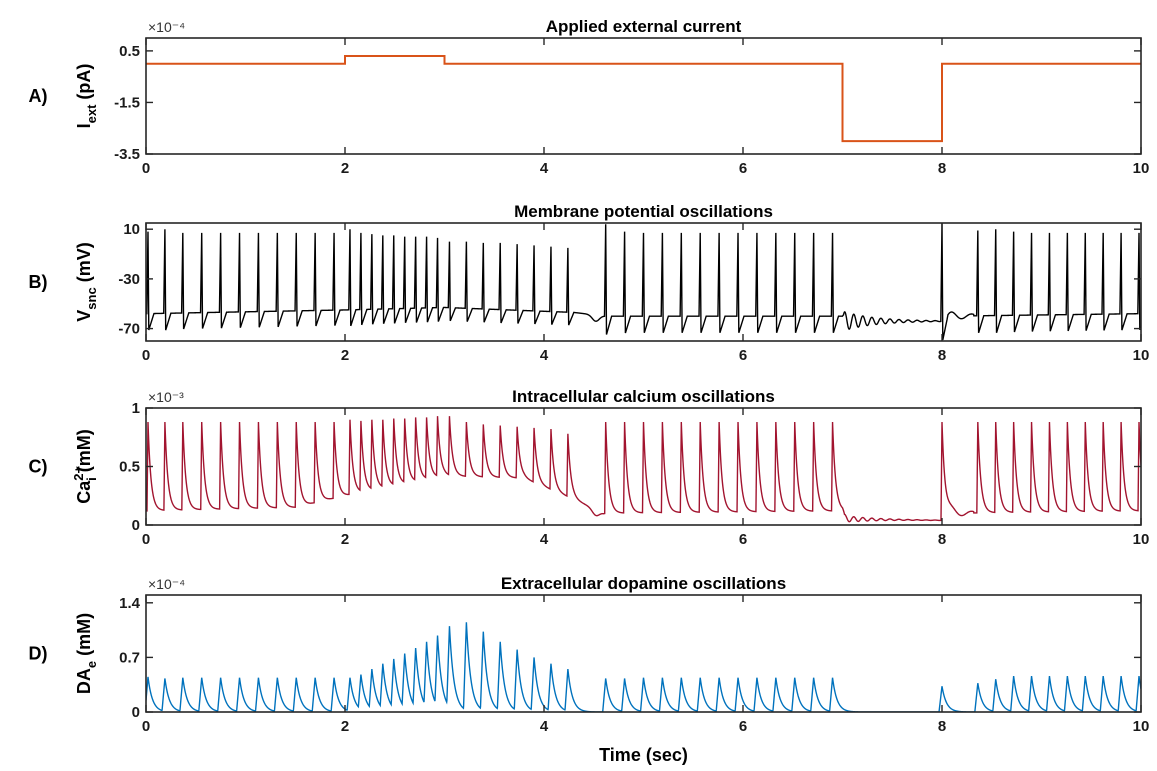 This screenshot has height=771, width=1157. Describe the element at coordinates (38, 654) in the screenshot. I see `panel-letter: D)` at that location.